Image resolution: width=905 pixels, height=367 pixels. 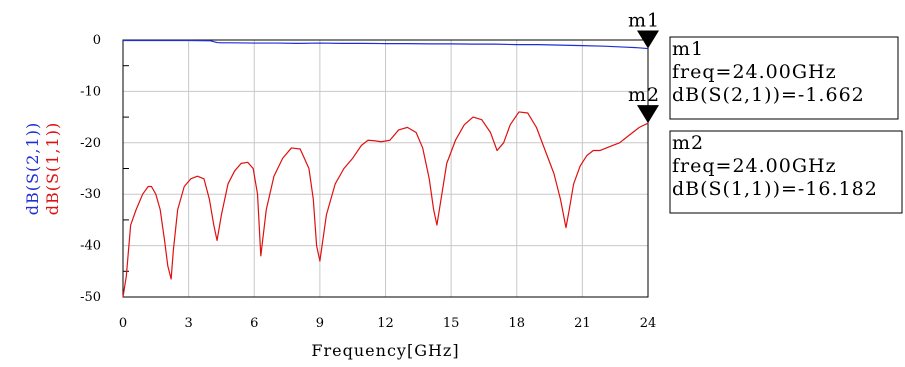 I want to click on marker-readout-line: m2, so click(x=688, y=143).